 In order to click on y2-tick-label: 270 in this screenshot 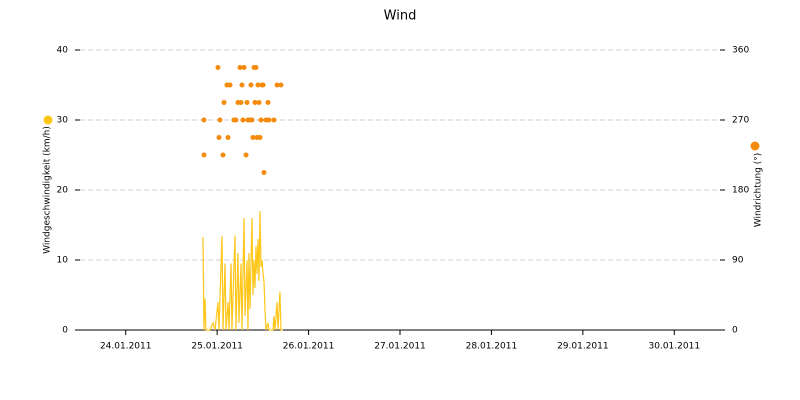, I will do `click(740, 121)`.